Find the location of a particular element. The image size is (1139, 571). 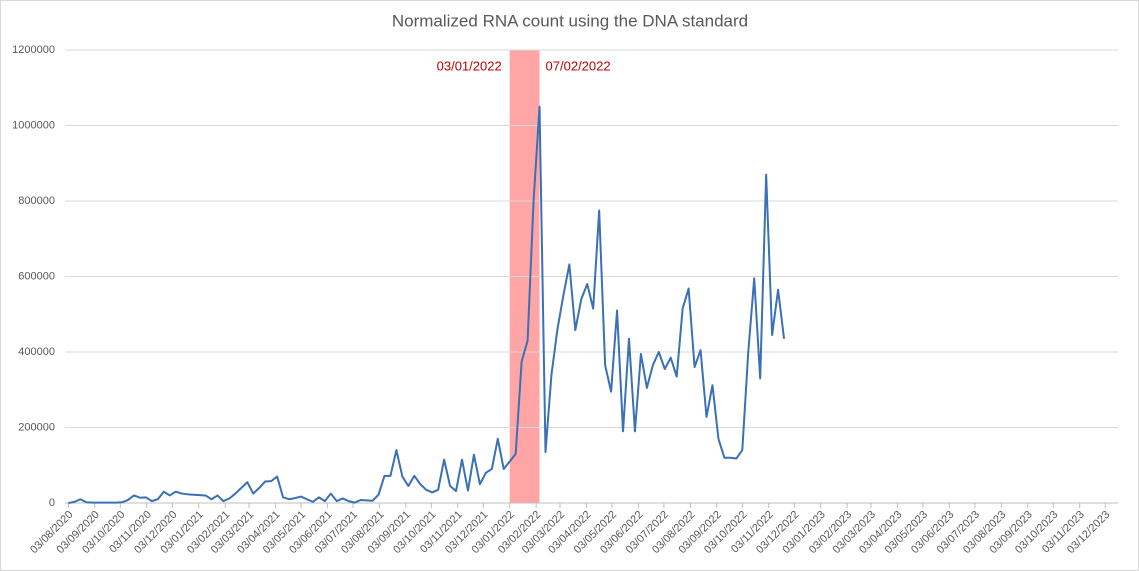

y-tick-label: 1200000 is located at coordinates (33, 50).